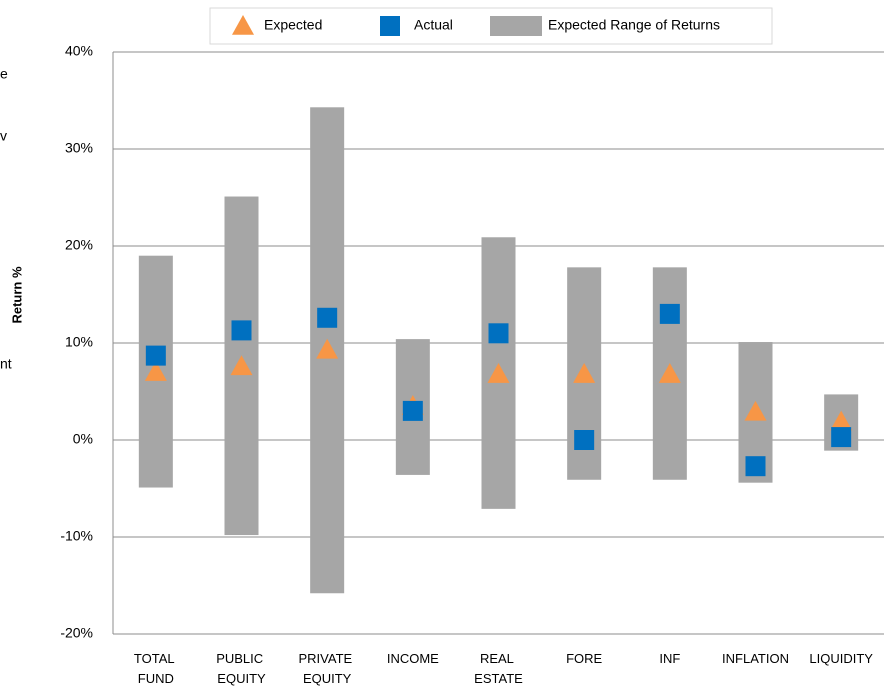  What do you see at coordinates (79, 148) in the screenshot?
I see `y-tick-label: 30%` at bounding box center [79, 148].